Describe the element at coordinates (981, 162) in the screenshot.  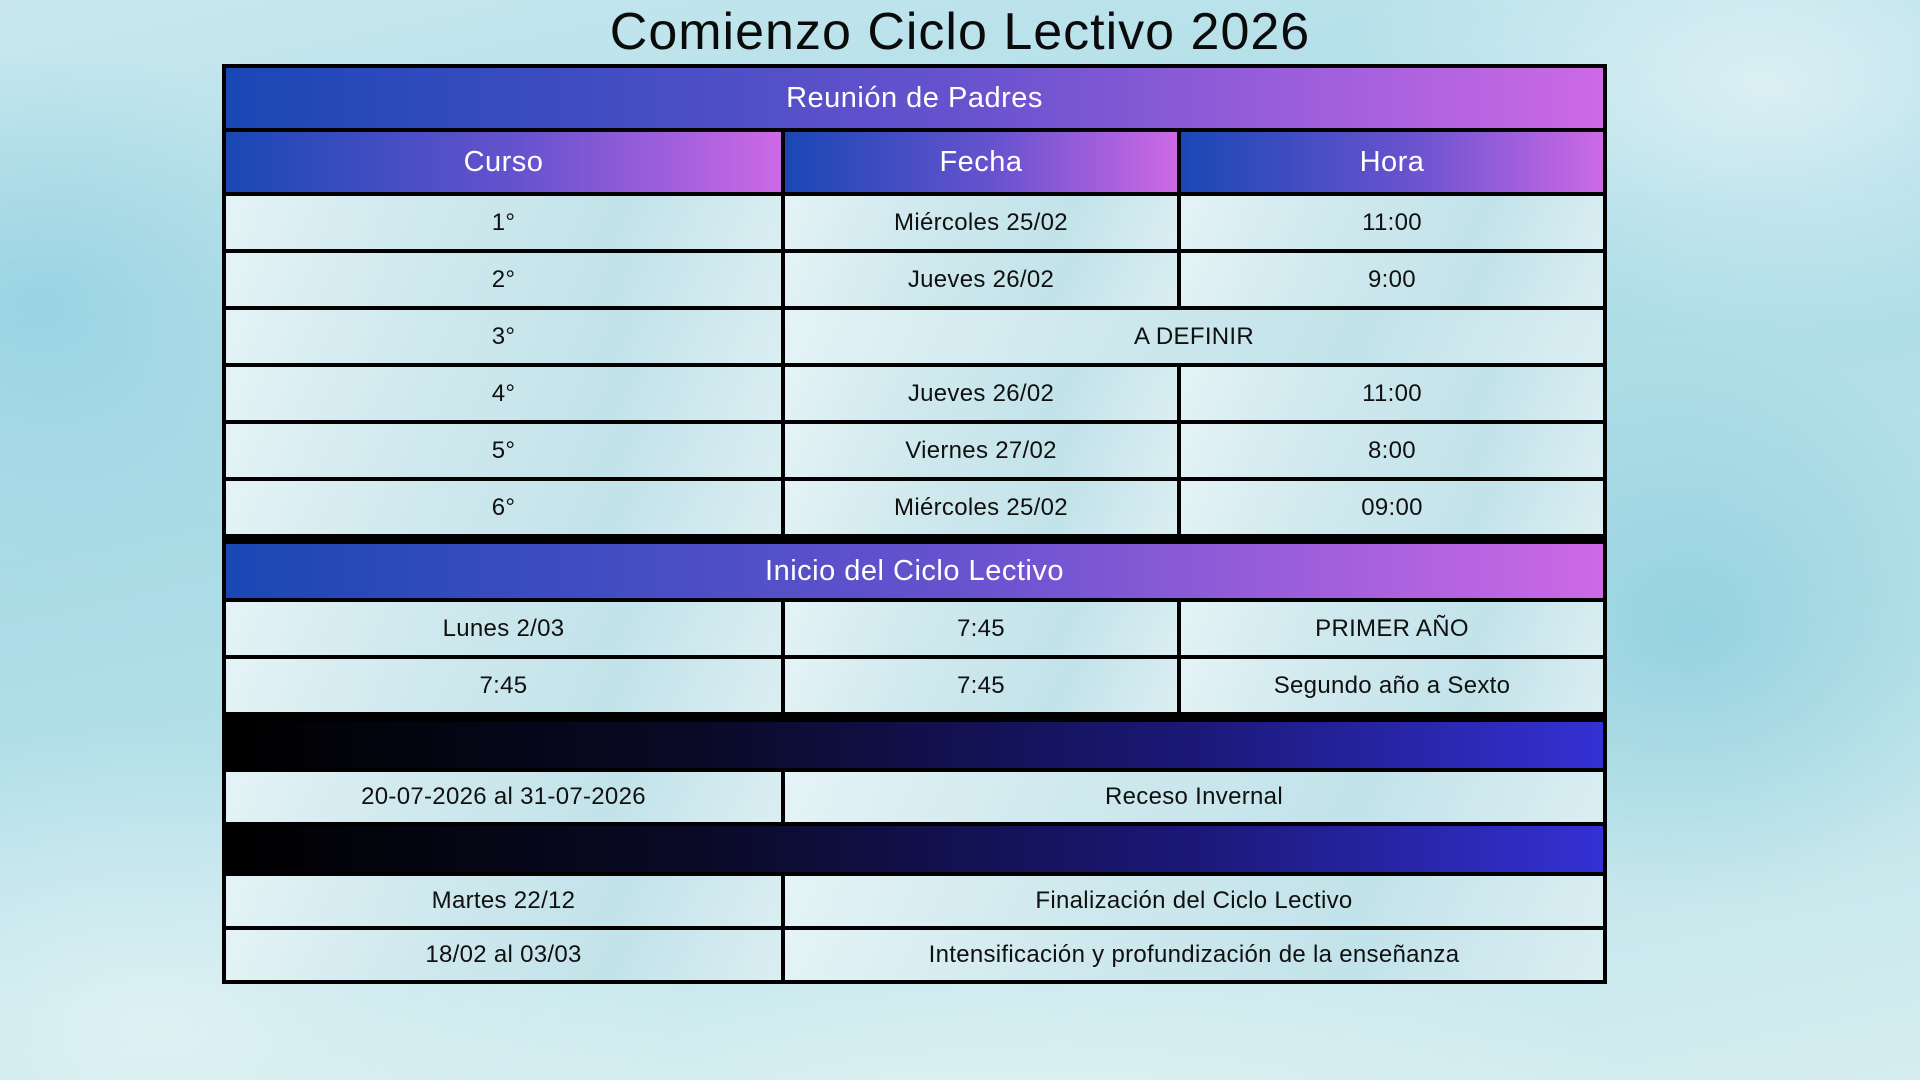
I see `column-header-fecha: Fecha` at that location.